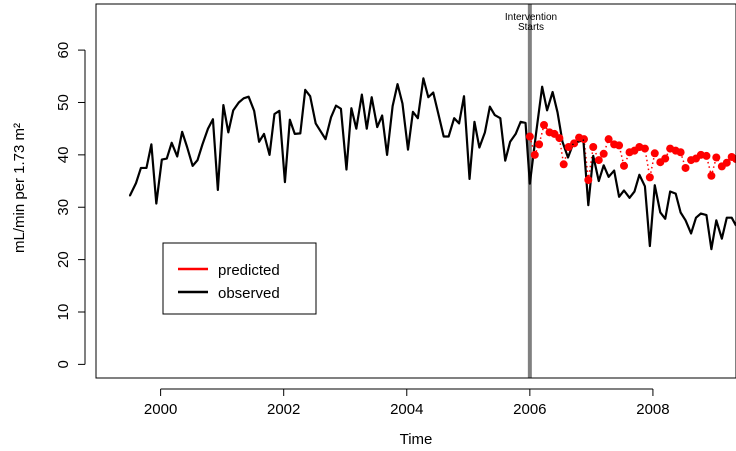  Describe the element at coordinates (249, 270) in the screenshot. I see `legend-label-predicted: predicted` at that location.